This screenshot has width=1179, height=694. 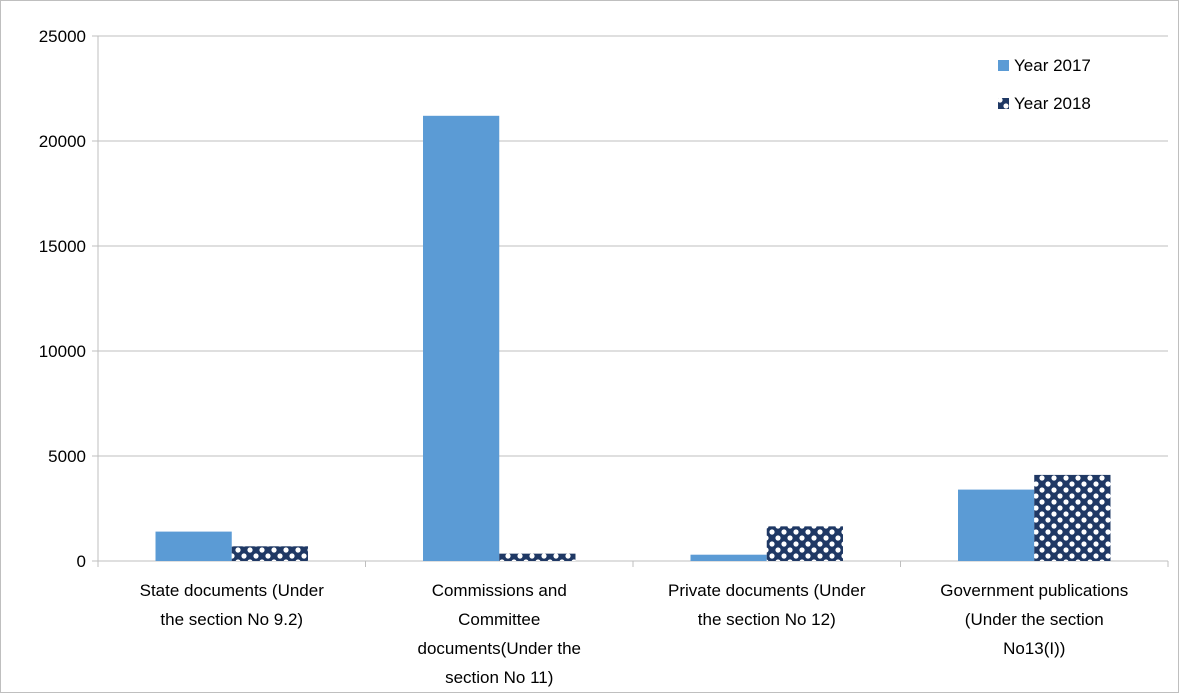 What do you see at coordinates (62, 36) in the screenshot?
I see `y-tick-label: 25000` at bounding box center [62, 36].